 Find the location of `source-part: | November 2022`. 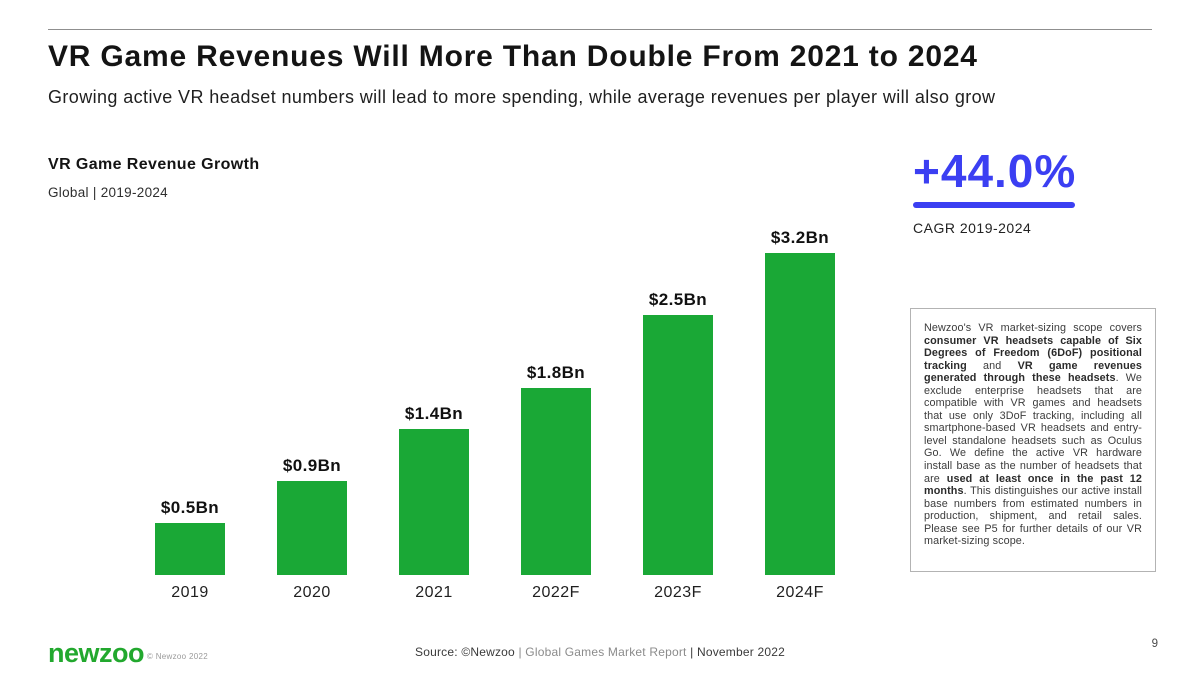

source-part: | November 2022 is located at coordinates (737, 652).